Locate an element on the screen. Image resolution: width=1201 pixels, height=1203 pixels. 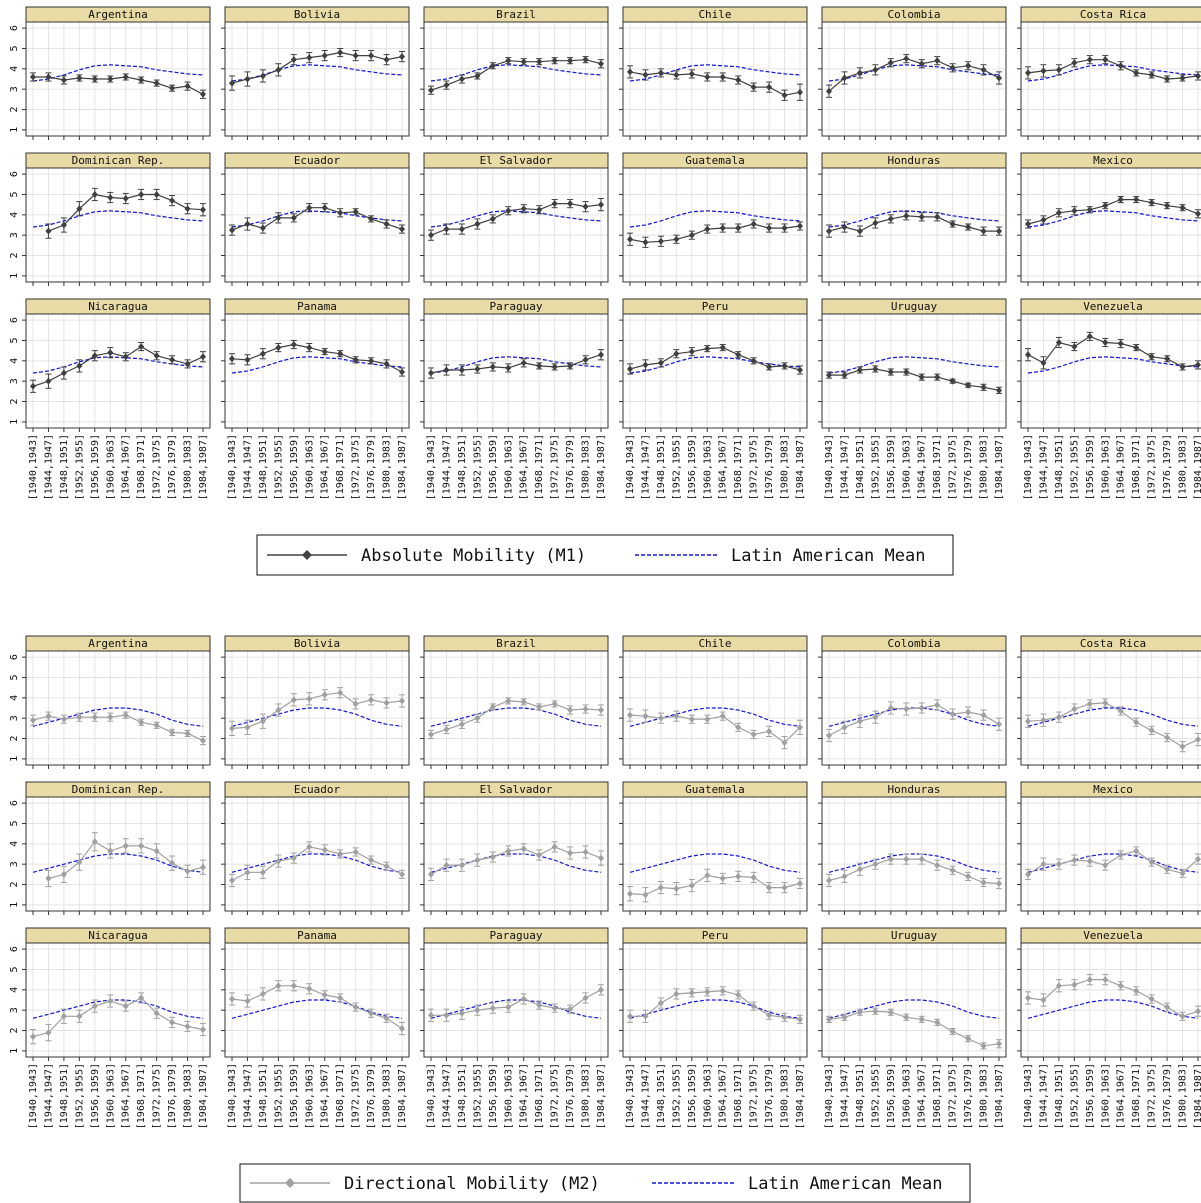
x-tick-label: [1948,1951] is located at coordinates (462, 467).